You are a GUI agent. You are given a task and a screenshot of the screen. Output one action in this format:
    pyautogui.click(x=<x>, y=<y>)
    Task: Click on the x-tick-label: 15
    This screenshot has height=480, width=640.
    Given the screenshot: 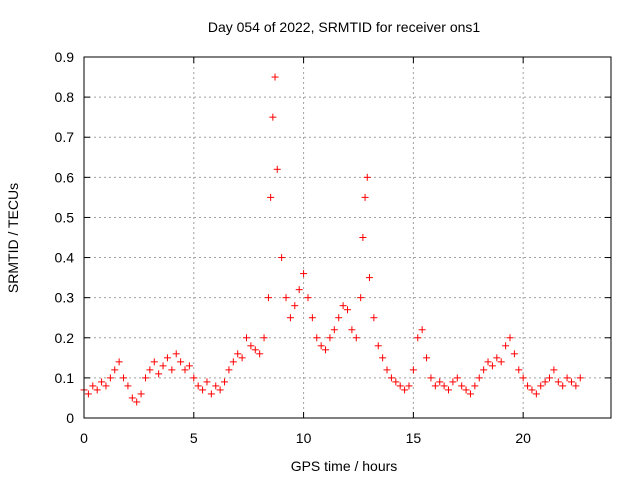 What is the action you would take?
    pyautogui.click(x=414, y=438)
    